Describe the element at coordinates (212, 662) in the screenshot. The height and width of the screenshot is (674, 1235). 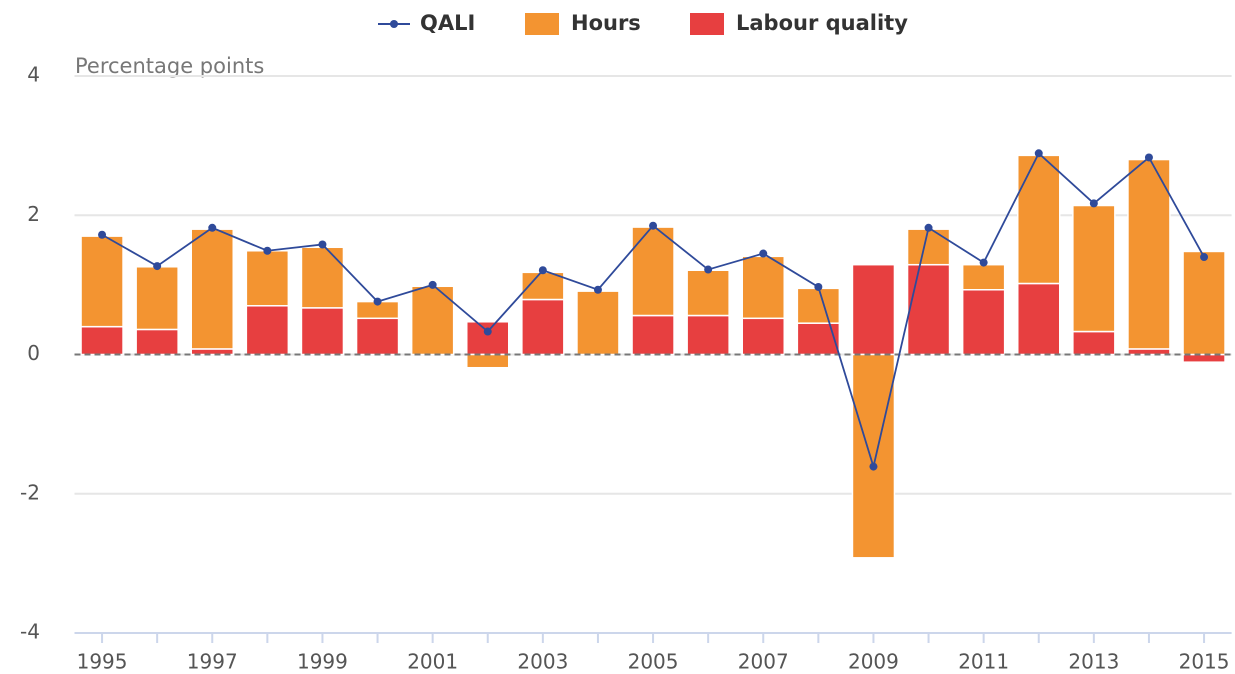
I see `x-tick-label: 1997` at that location.